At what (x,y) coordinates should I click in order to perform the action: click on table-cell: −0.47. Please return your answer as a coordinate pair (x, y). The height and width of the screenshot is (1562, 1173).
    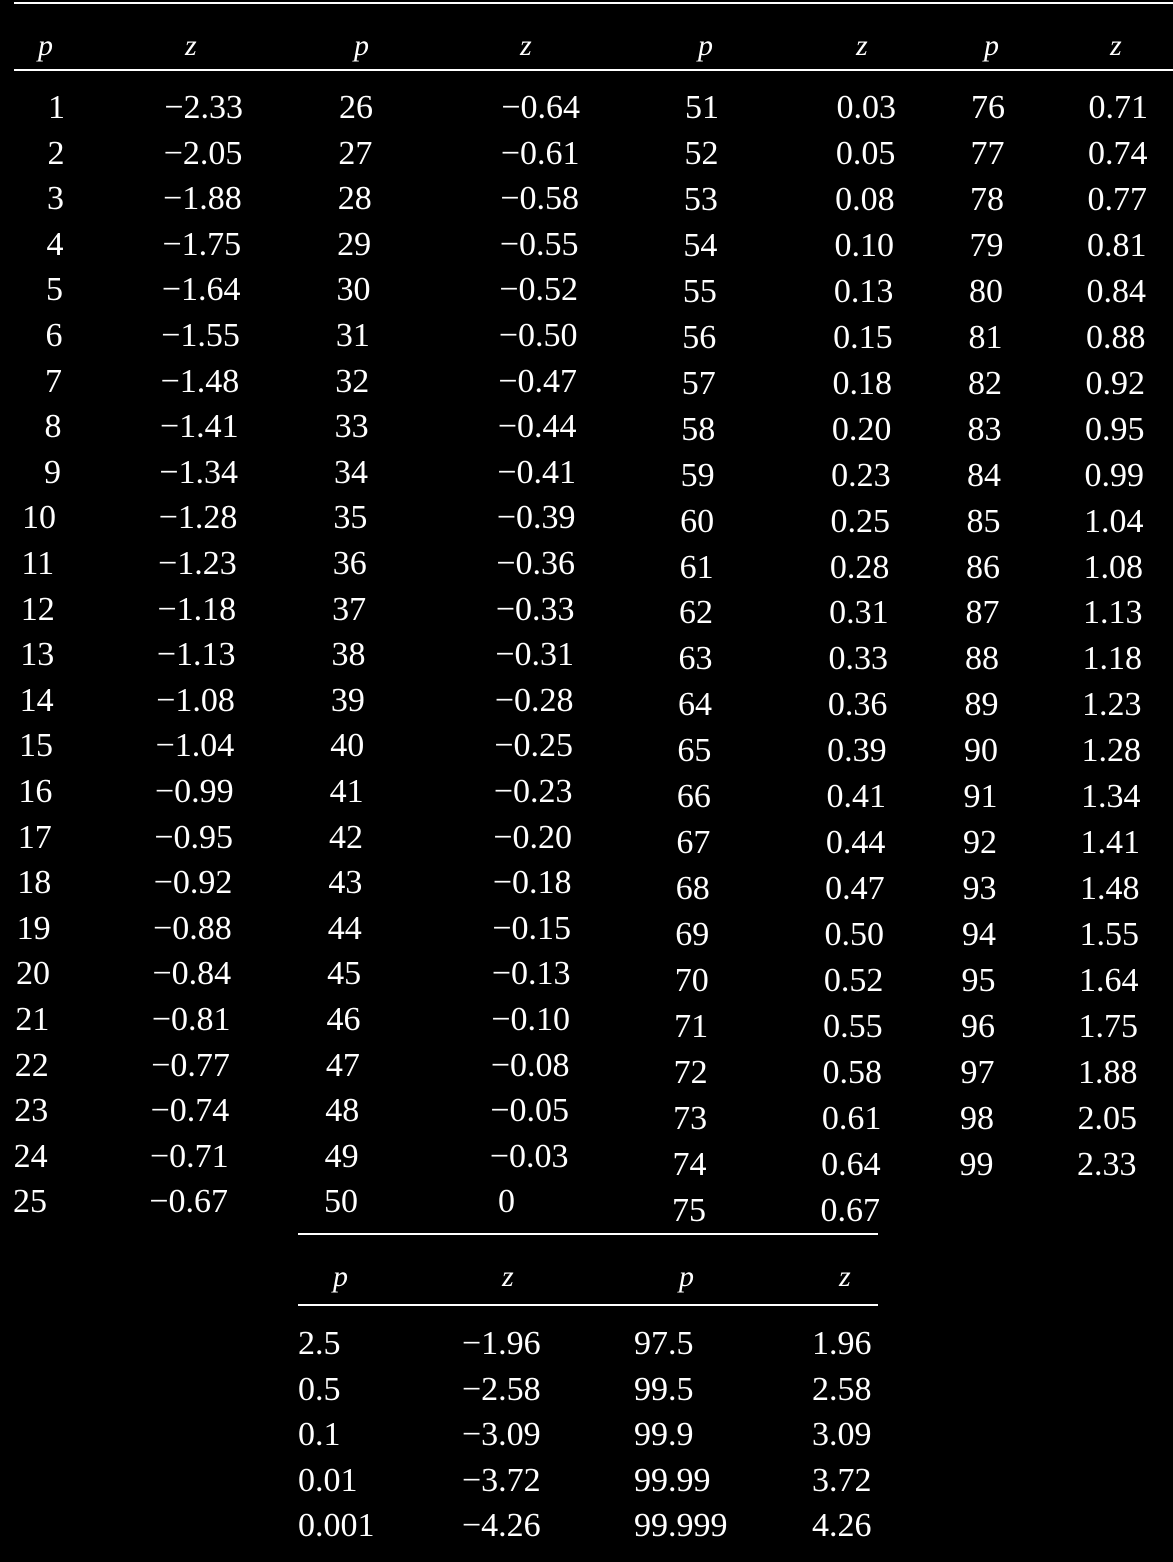
    Looking at the image, I should click on (537, 381).